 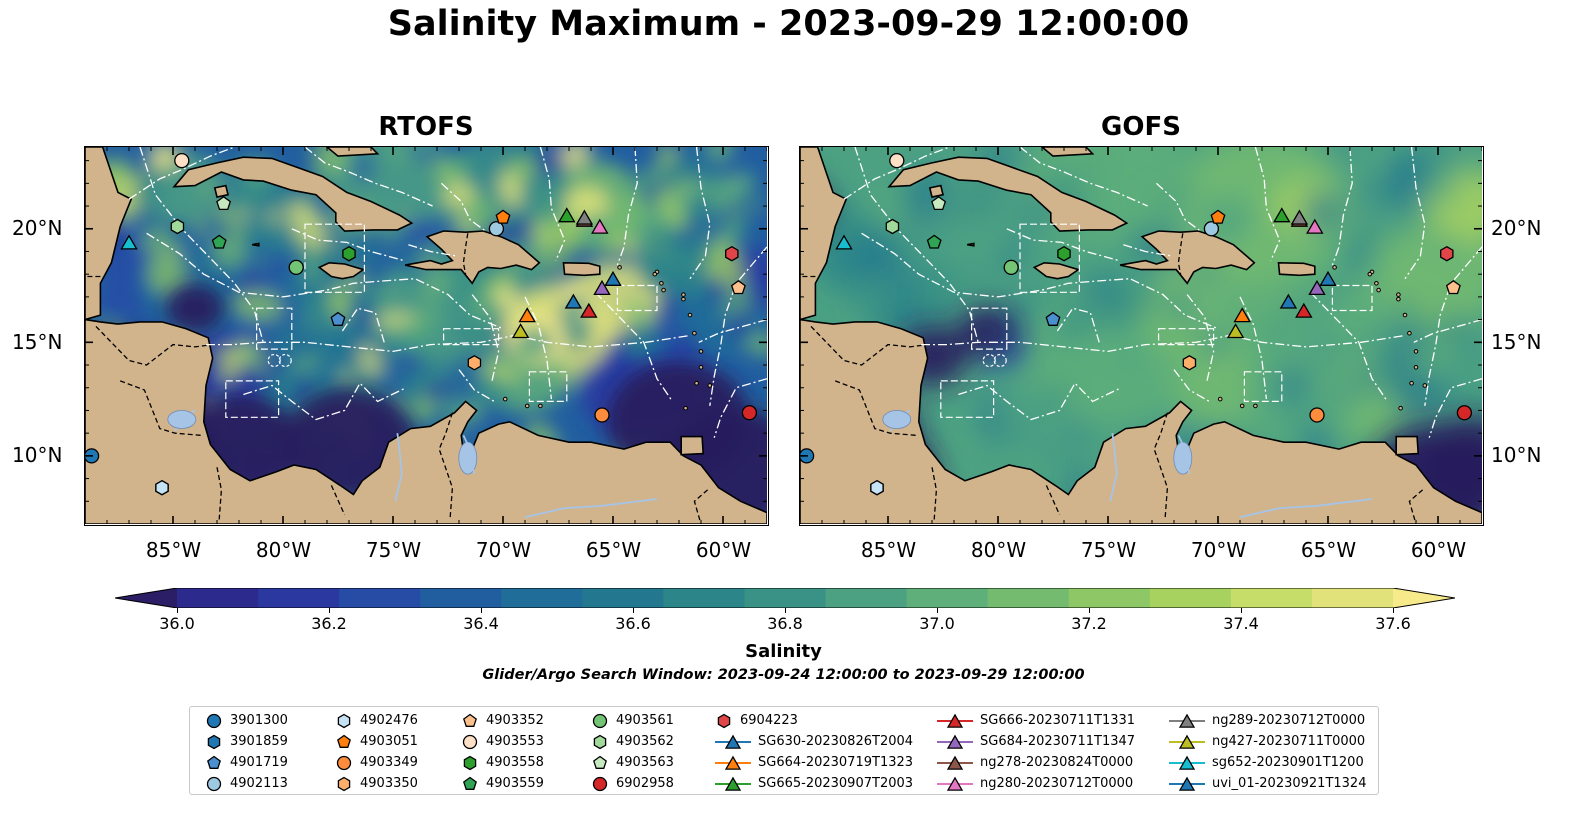 What do you see at coordinates (1057, 762) in the screenshot?
I see `legend-label: ng278-20230824T0000` at bounding box center [1057, 762].